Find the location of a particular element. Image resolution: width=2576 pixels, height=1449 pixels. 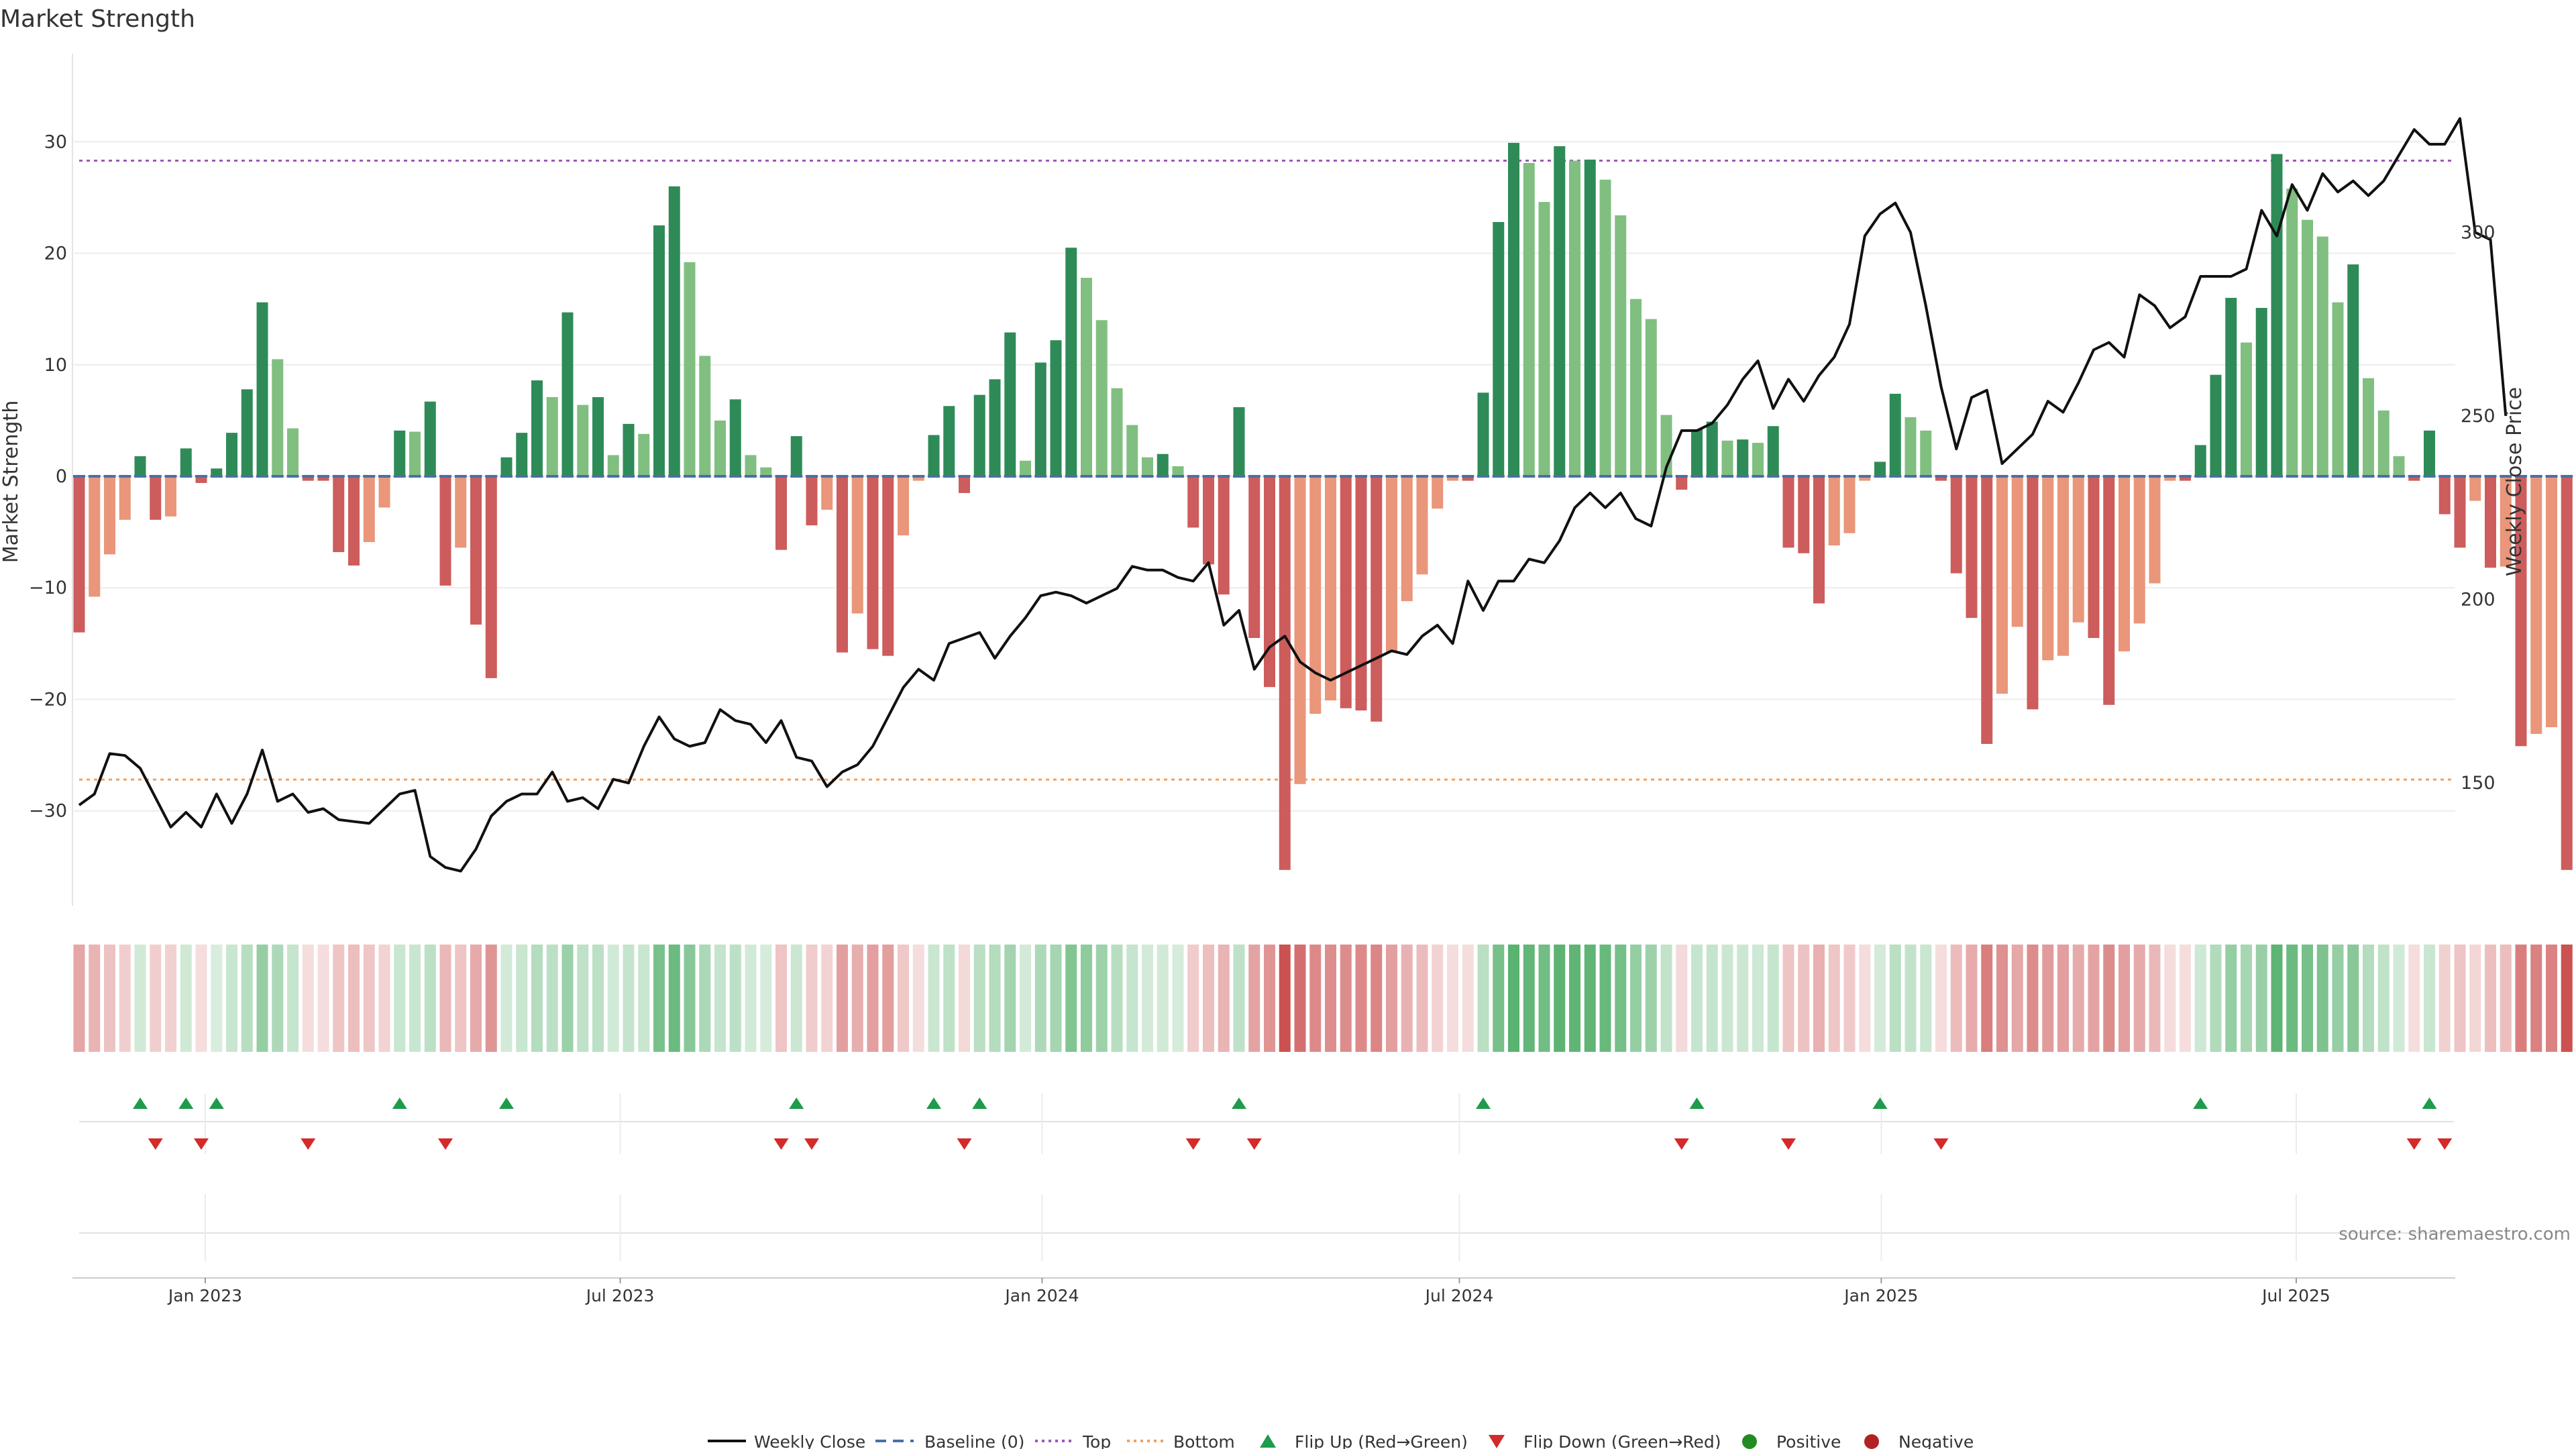

flip-down-marker is located at coordinates (781, 1144).